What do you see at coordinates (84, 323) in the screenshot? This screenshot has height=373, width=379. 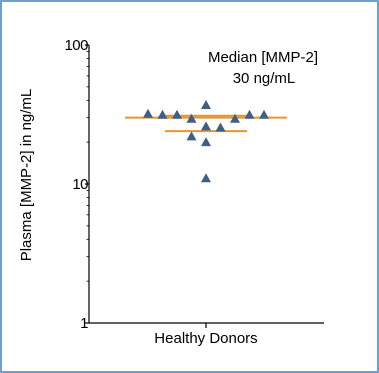 I see `y-tick-label: 1` at bounding box center [84, 323].